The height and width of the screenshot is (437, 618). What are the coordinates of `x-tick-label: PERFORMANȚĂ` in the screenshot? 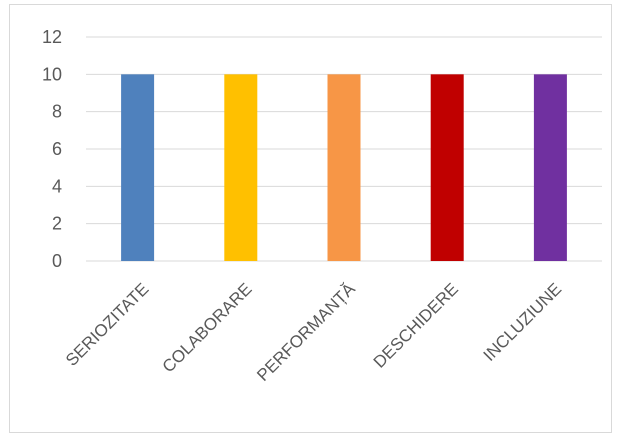 It's located at (306, 332).